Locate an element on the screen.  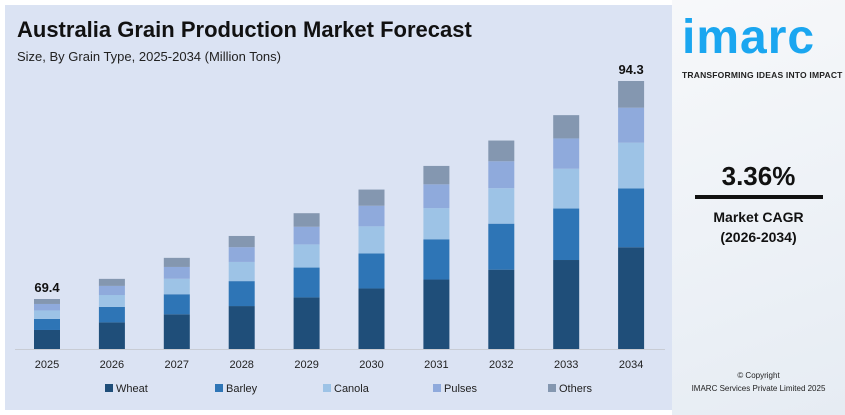
bar-segment-barley-2034 is located at coordinates (631, 218).